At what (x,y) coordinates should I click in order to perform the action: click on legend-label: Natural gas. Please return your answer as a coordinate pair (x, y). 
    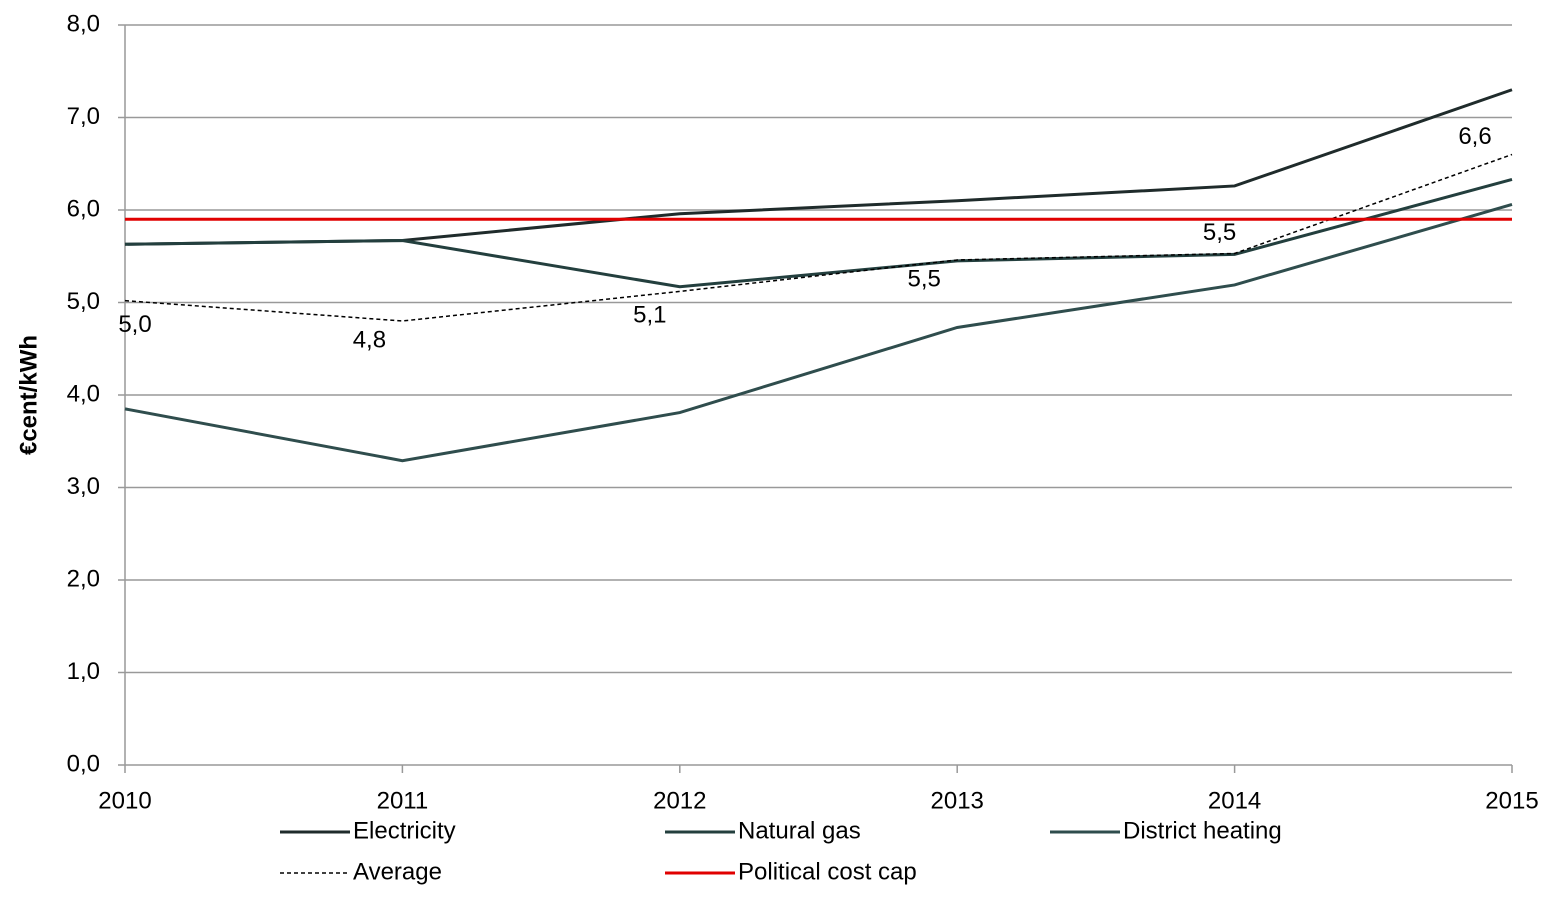
    Looking at the image, I should click on (799, 830).